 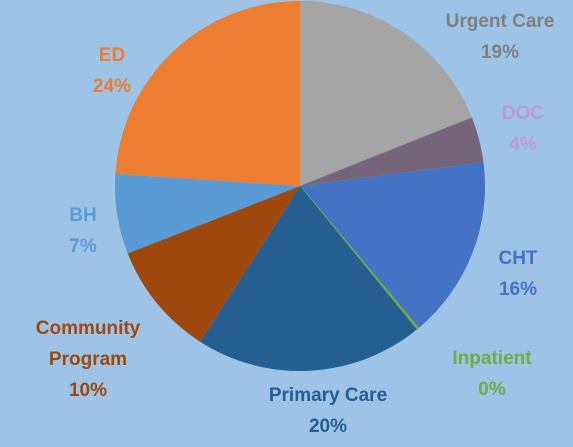 What do you see at coordinates (88, 390) in the screenshot?
I see `value-label: 10%` at bounding box center [88, 390].